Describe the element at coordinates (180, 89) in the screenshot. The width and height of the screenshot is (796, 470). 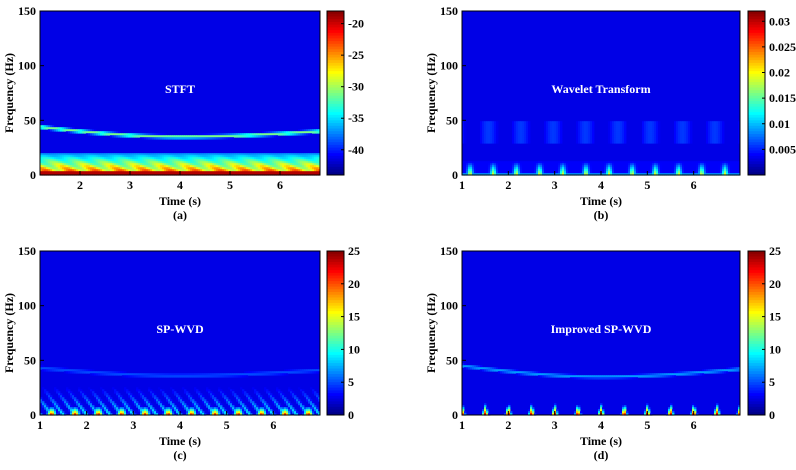
I see `method-label: STFT` at that location.